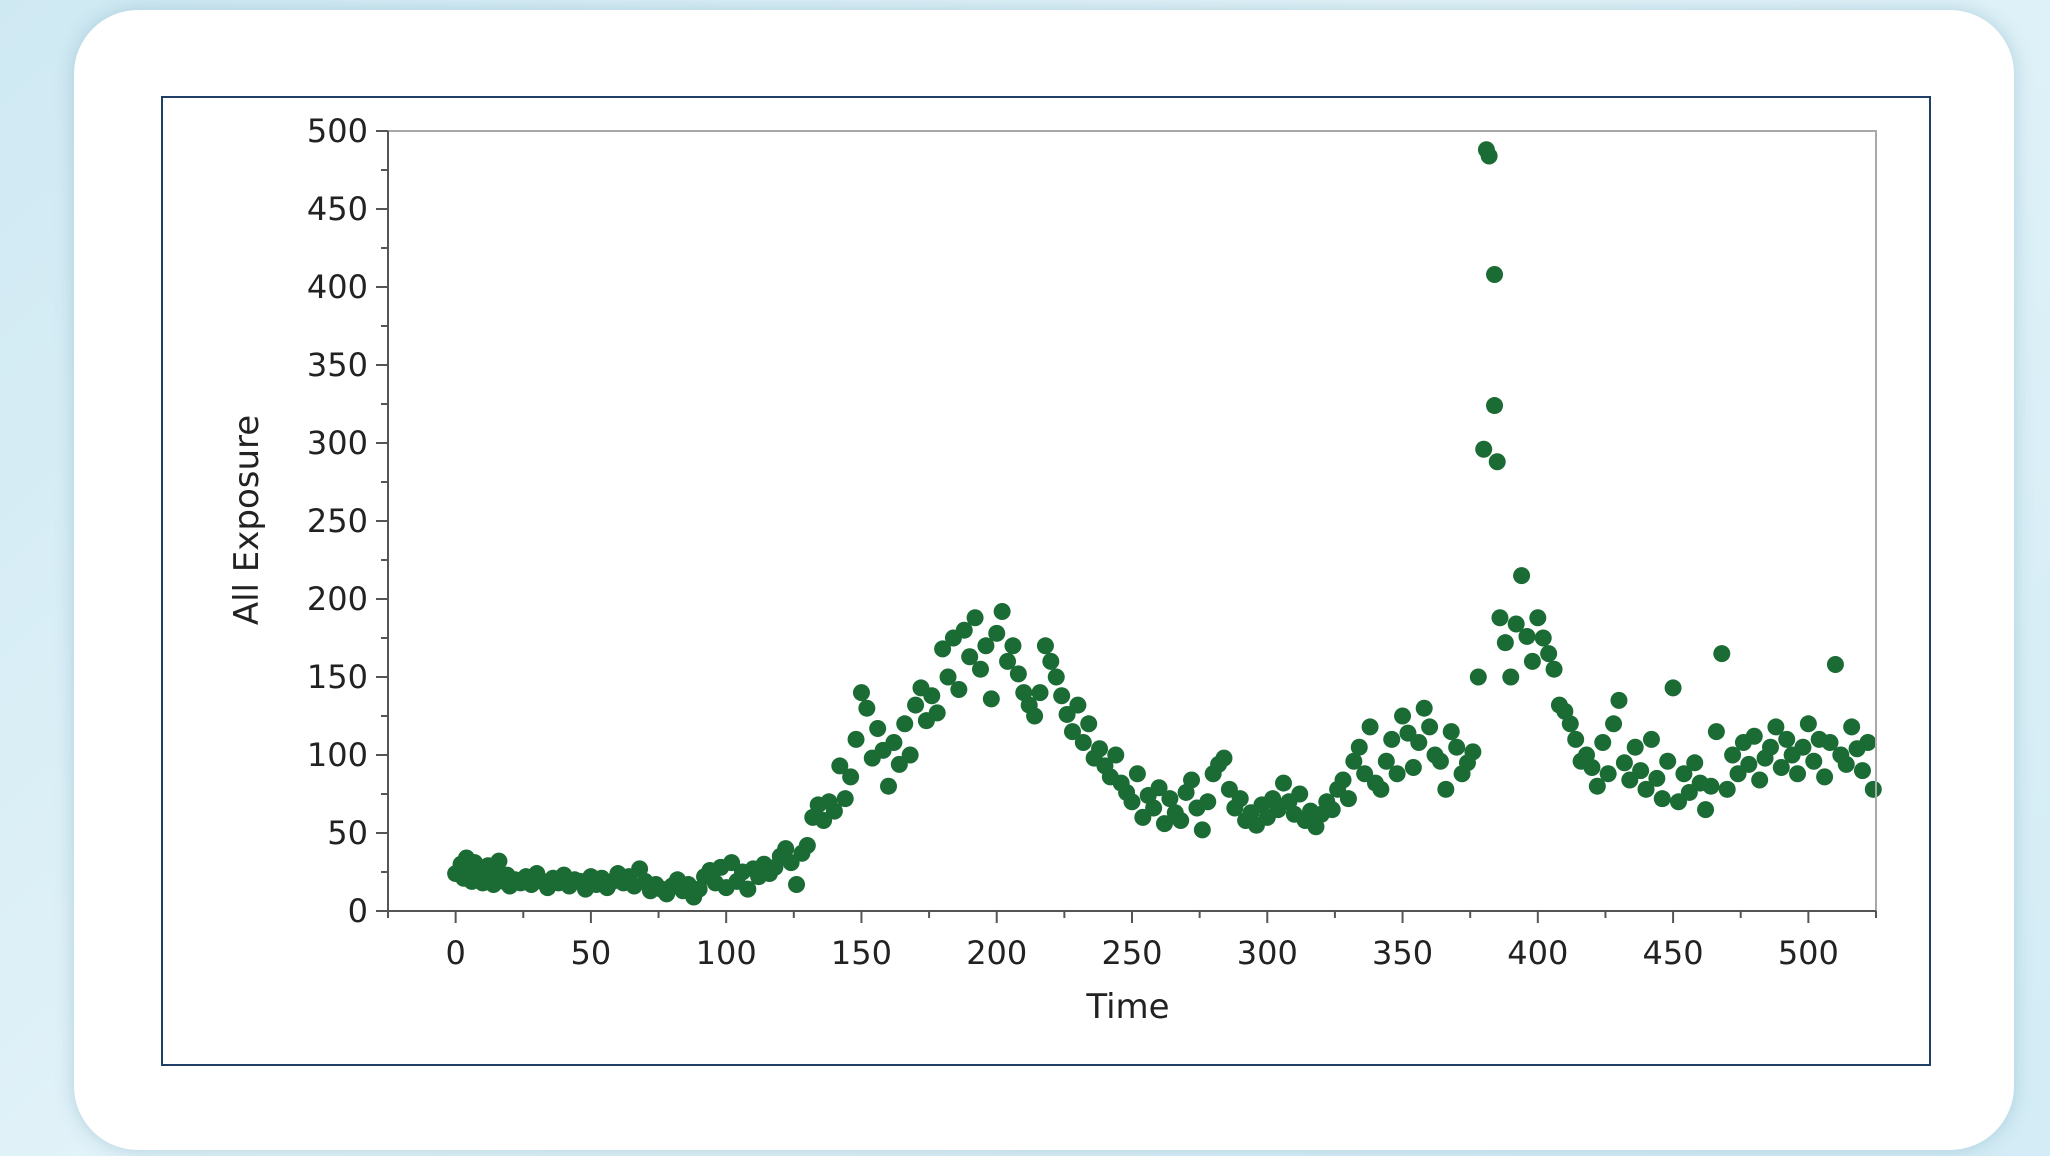 The width and height of the screenshot is (2050, 1156). What do you see at coordinates (1131, 953) in the screenshot?
I see `x-tick-label: 250` at bounding box center [1131, 953].